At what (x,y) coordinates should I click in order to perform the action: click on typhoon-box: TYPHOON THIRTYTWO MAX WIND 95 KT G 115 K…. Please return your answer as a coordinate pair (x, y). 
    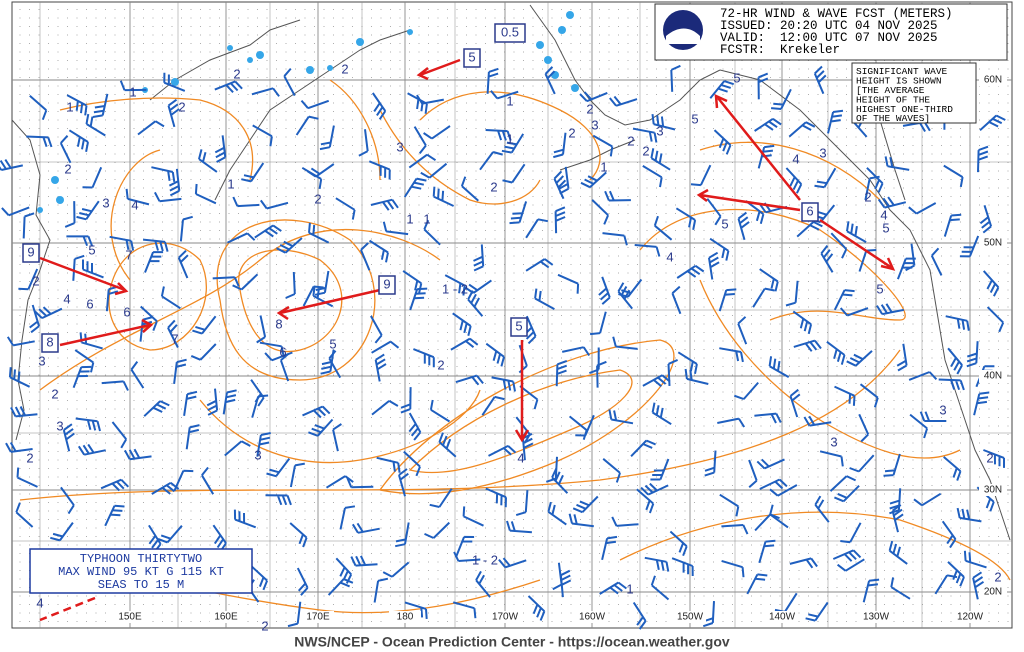
    Looking at the image, I should click on (141, 571).